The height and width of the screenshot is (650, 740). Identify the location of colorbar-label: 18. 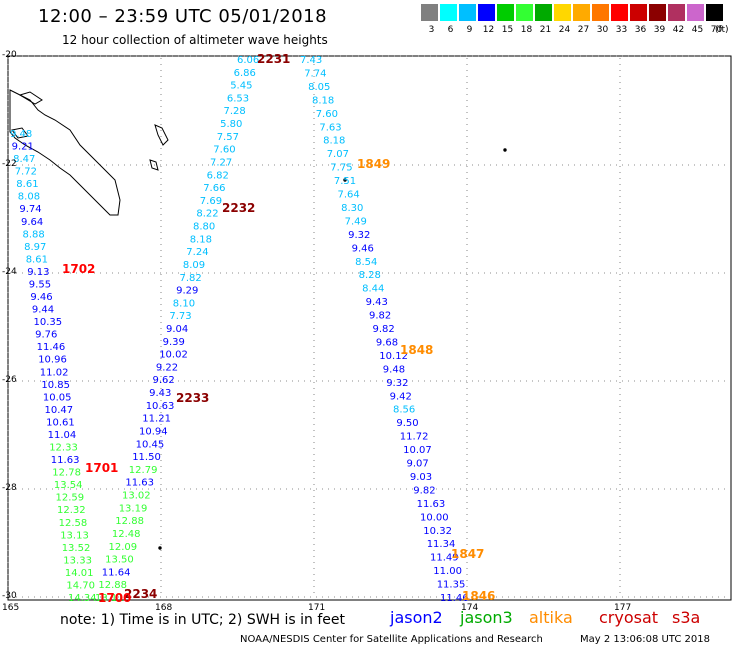
(526, 30).